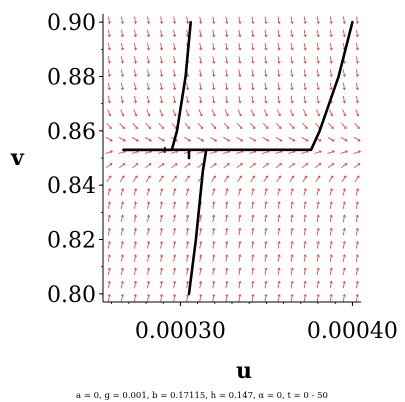 The width and height of the screenshot is (405, 402). Describe the element at coordinates (180, 331) in the screenshot. I see `x-tick-label: 0.00030` at that location.